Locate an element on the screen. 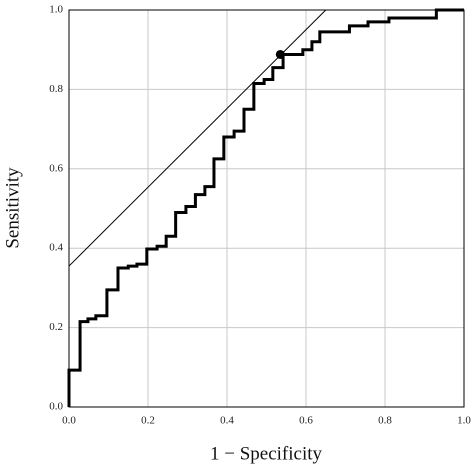  y-tick-label: 0.6 is located at coordinates (56, 168).